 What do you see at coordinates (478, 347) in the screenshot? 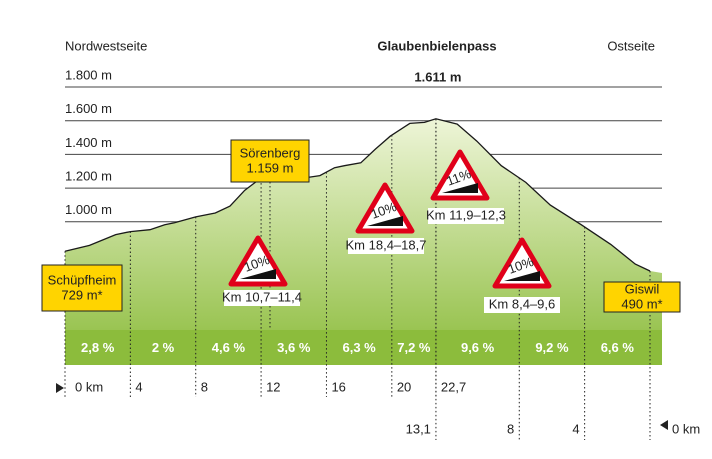
I see `gradient-label: 9,6 %` at bounding box center [478, 347].